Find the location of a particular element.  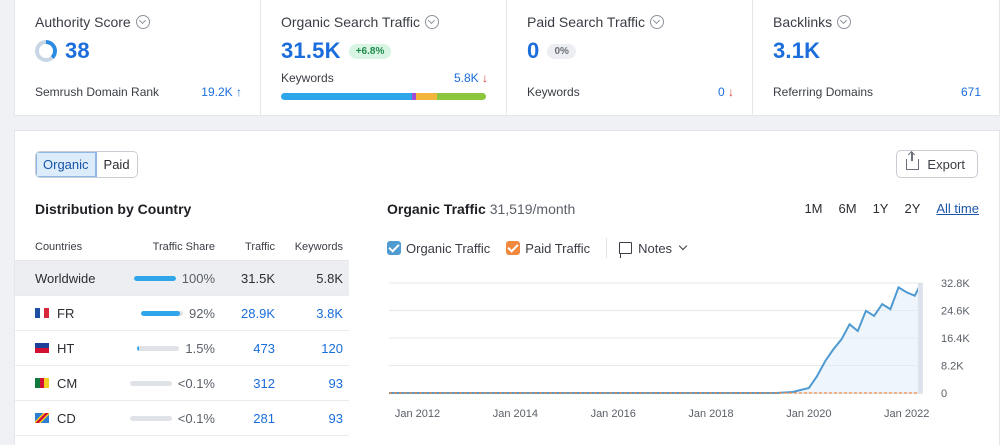

chevron-down-icon is located at coordinates (683, 246).